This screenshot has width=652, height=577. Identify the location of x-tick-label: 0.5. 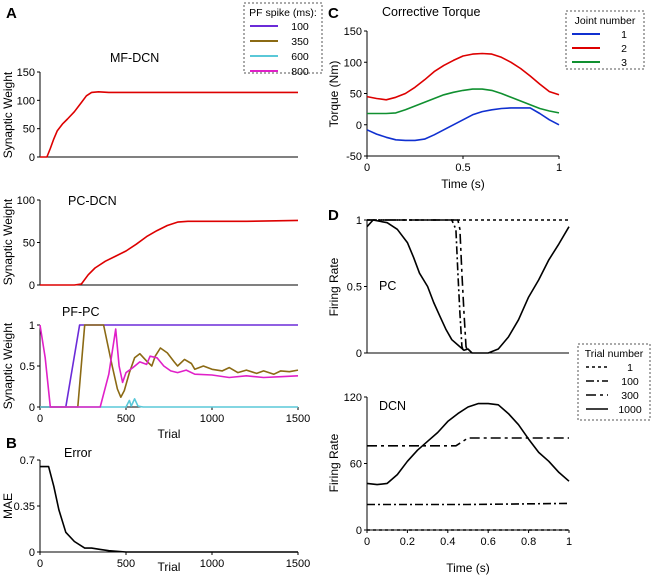
(462, 168).